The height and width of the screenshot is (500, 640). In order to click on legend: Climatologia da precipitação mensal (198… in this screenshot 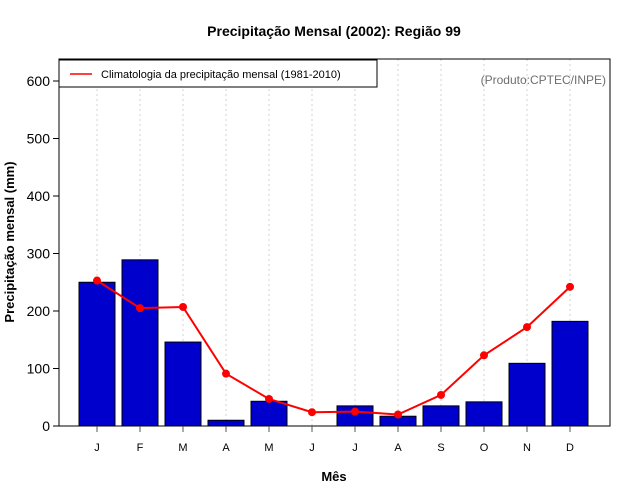, I will do `click(218, 73)`.